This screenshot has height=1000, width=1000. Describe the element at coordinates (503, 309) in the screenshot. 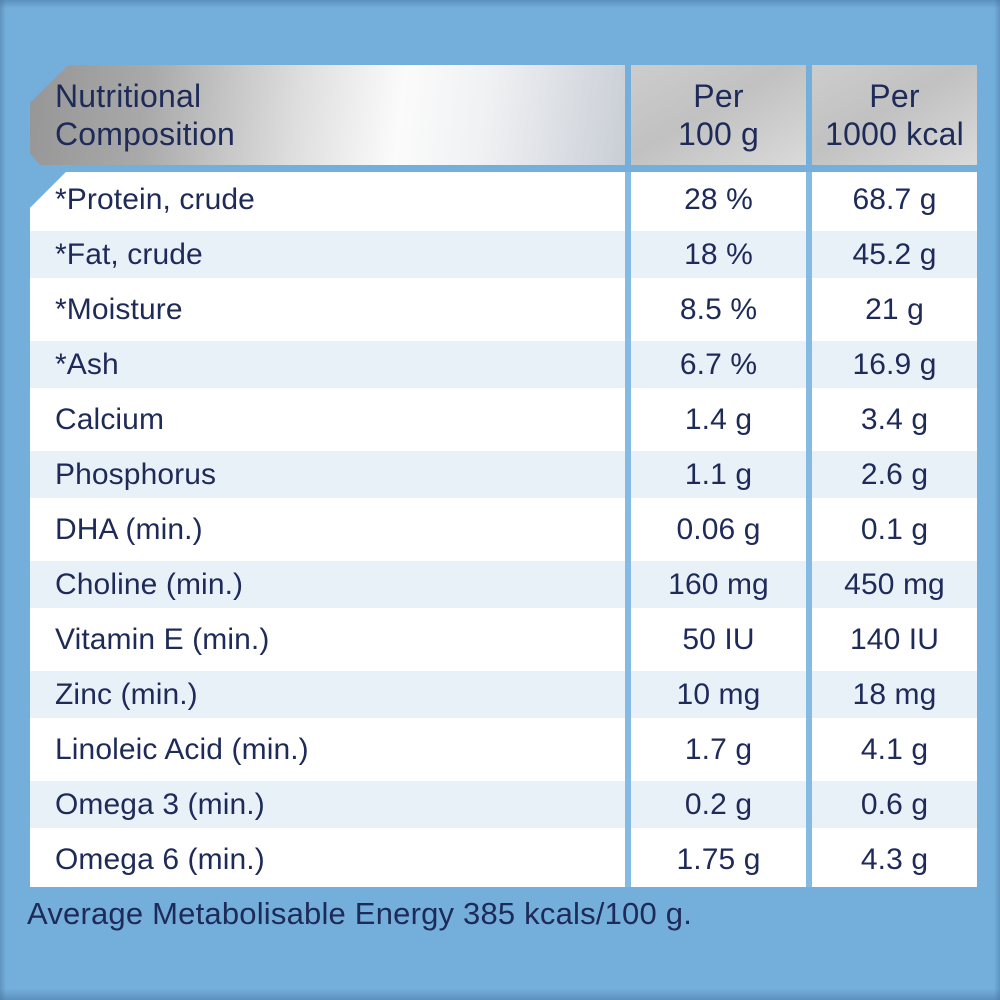

I see `table-row: *Moisture 8.5 % 21 g` at that location.